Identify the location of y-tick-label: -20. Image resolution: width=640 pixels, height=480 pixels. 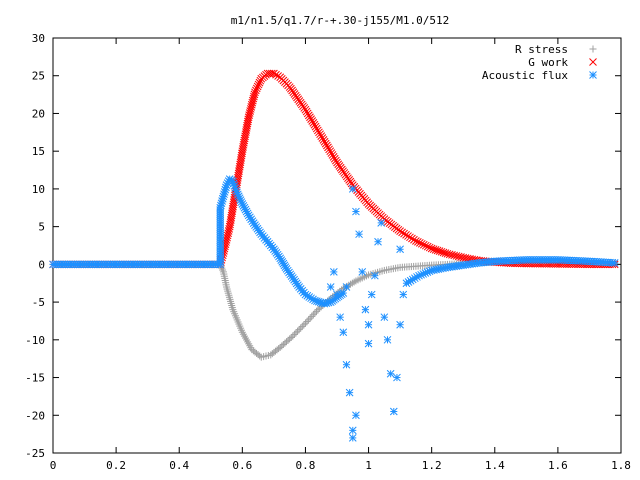
(35, 415).